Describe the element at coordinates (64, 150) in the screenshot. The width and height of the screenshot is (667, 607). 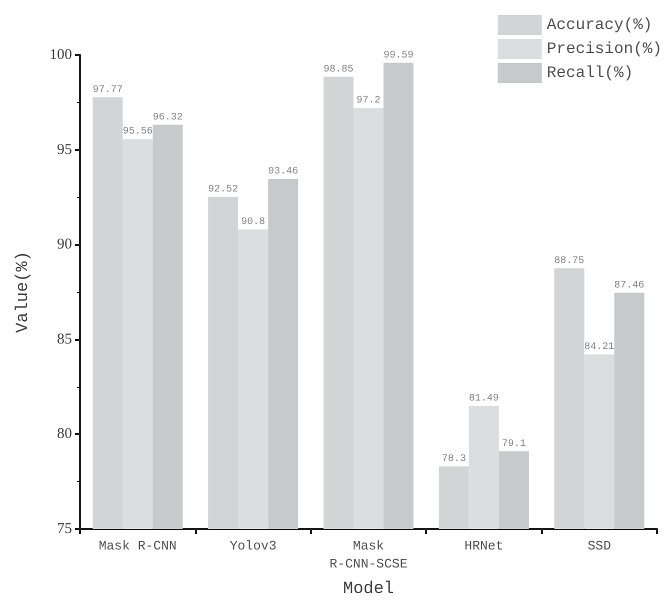
I see `y-tick-label: 95` at that location.